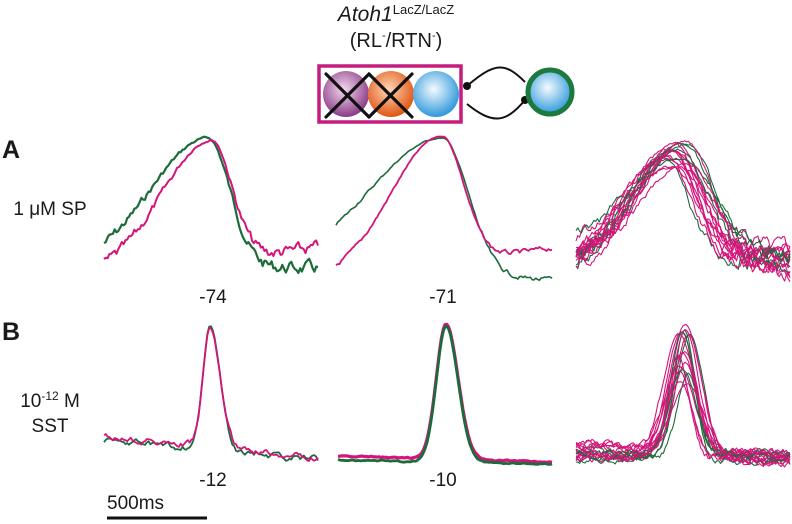 This screenshot has width=792, height=524. I want to click on gene-name: Atoh1, so click(365, 14).